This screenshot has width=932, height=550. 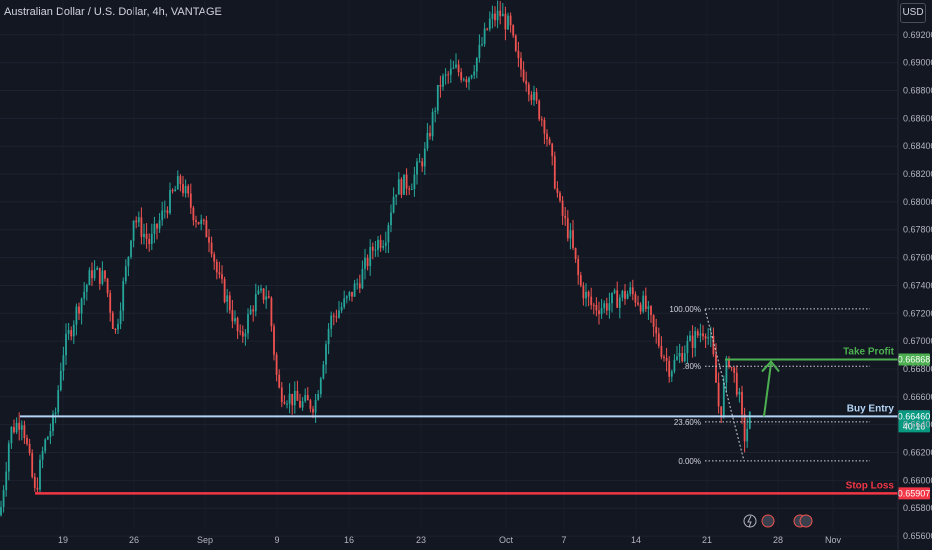 I want to click on take-profit-price: 0.66868, so click(x=914, y=360).